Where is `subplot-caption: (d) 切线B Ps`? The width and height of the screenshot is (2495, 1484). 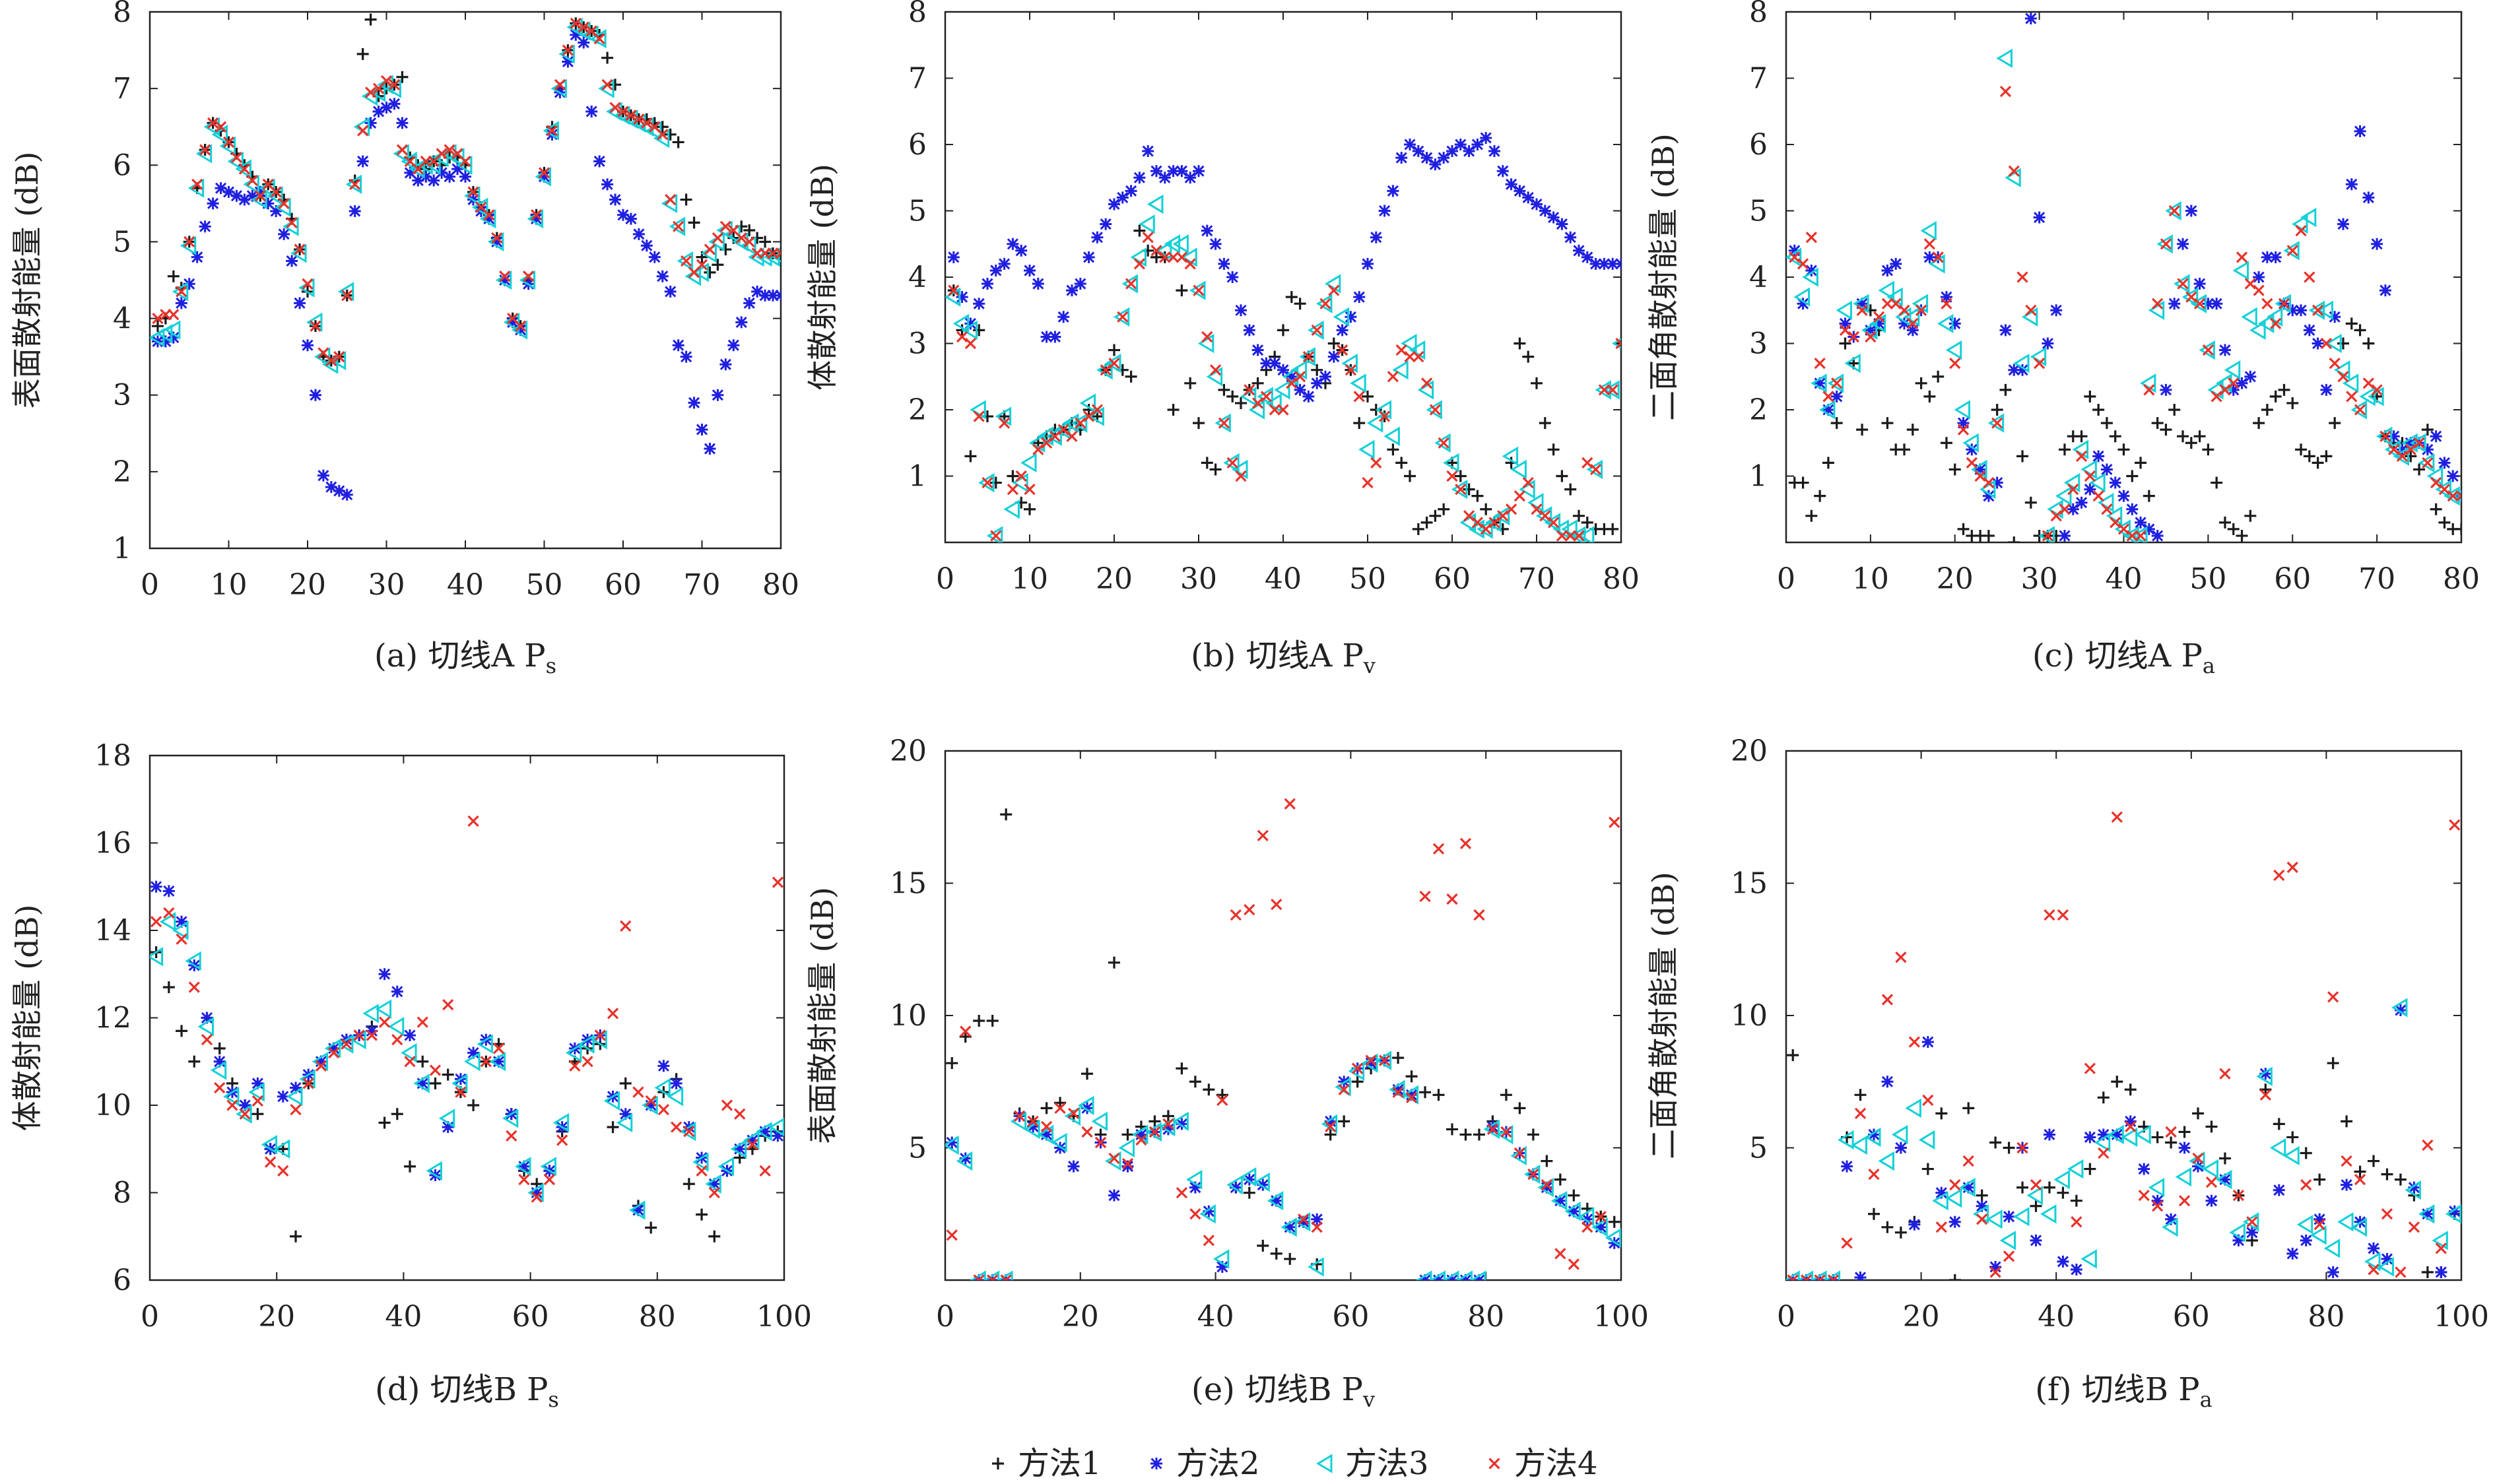 subplot-caption: (d) 切线B Ps is located at coordinates (467, 1391).